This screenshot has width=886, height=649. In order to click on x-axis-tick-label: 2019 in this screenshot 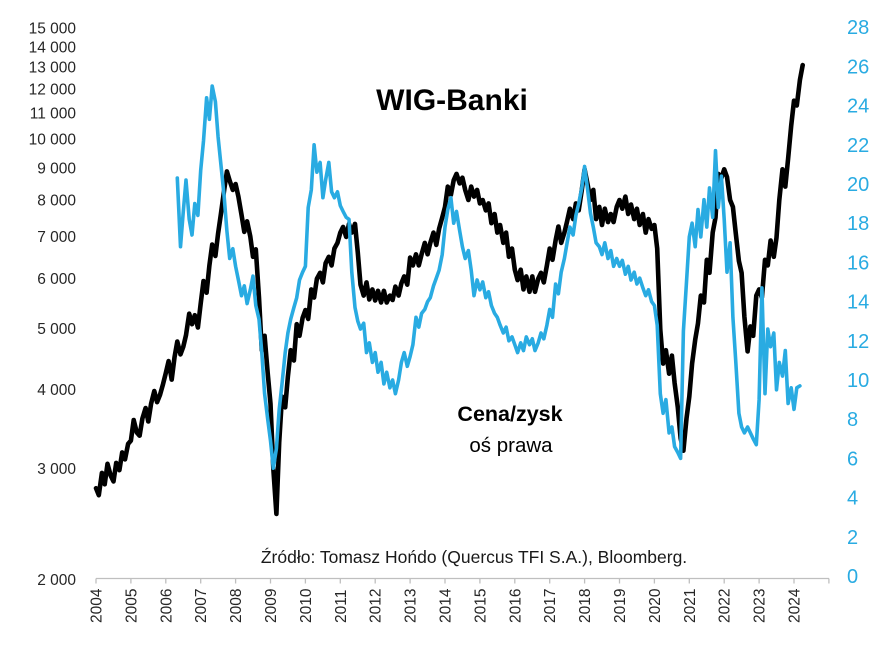, I will do `click(620, 606)`.